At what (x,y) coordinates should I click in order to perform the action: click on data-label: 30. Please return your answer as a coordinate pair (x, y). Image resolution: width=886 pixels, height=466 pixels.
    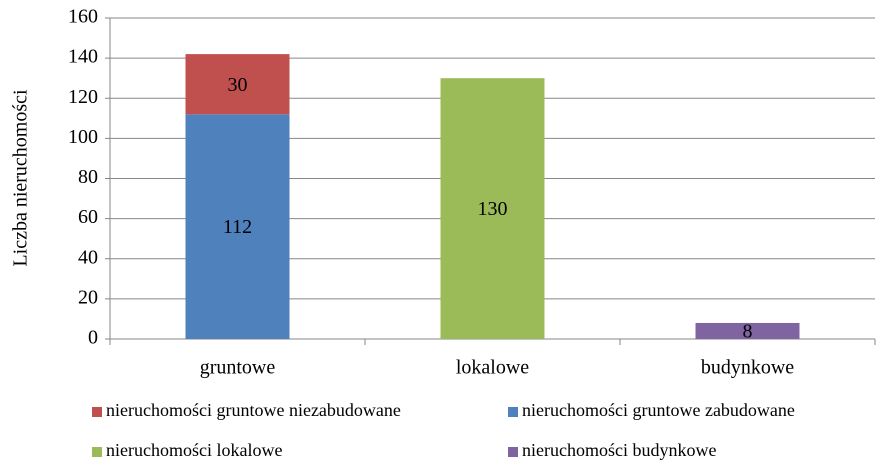
    Looking at the image, I should click on (238, 85).